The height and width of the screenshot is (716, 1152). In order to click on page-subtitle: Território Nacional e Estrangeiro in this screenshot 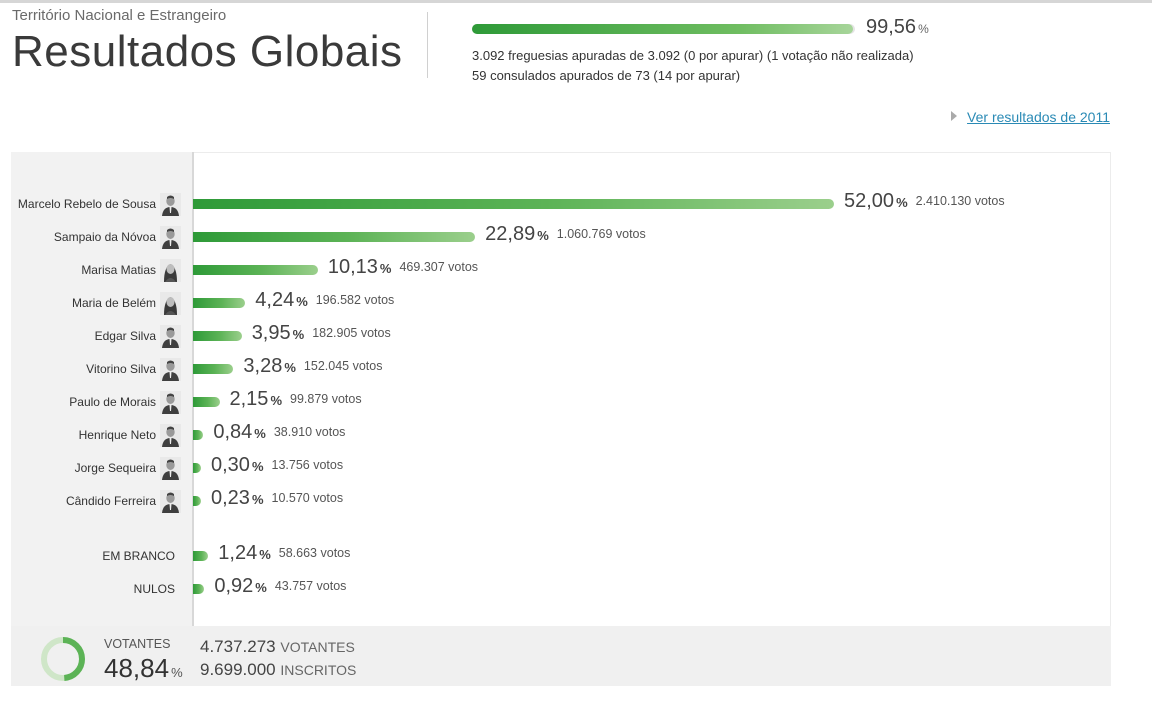, I will do `click(119, 15)`.